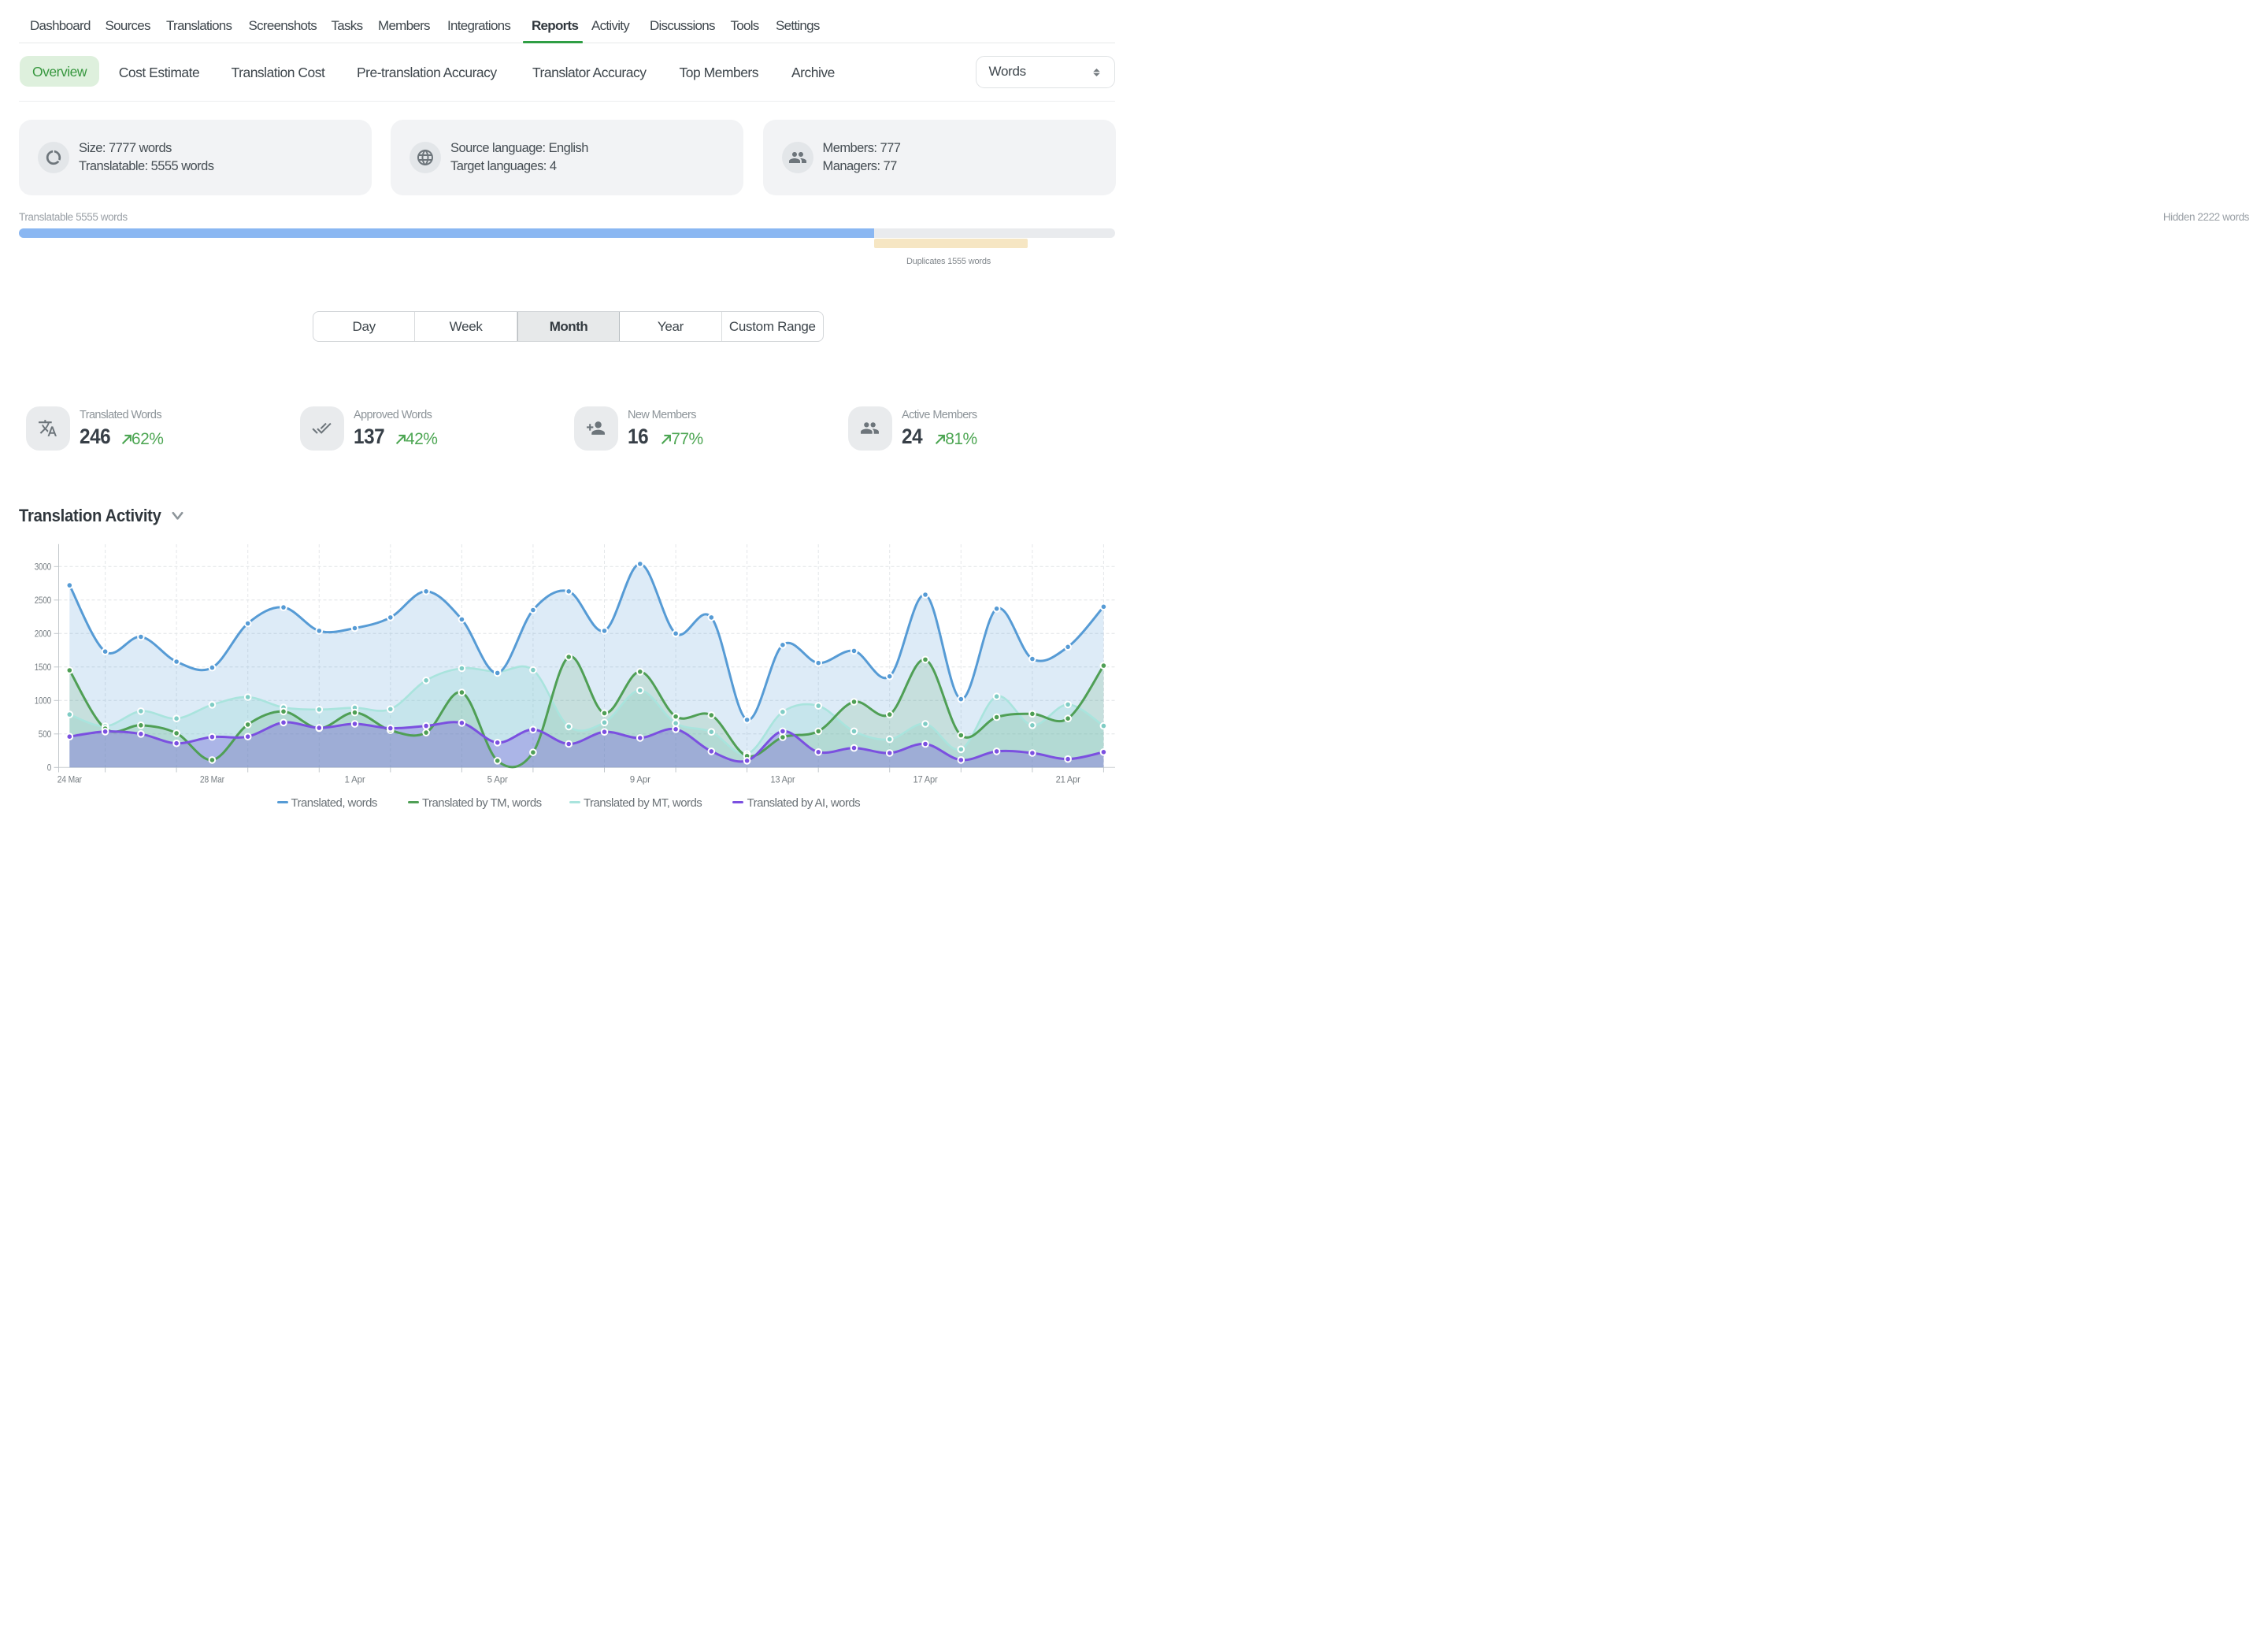  Describe the element at coordinates (69, 781) in the screenshot. I see `svg-text: 24 Mar` at that location.